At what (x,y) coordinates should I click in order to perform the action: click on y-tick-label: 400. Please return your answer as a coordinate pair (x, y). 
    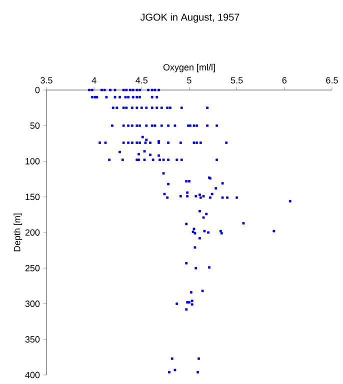
    Looking at the image, I should click on (32, 375).